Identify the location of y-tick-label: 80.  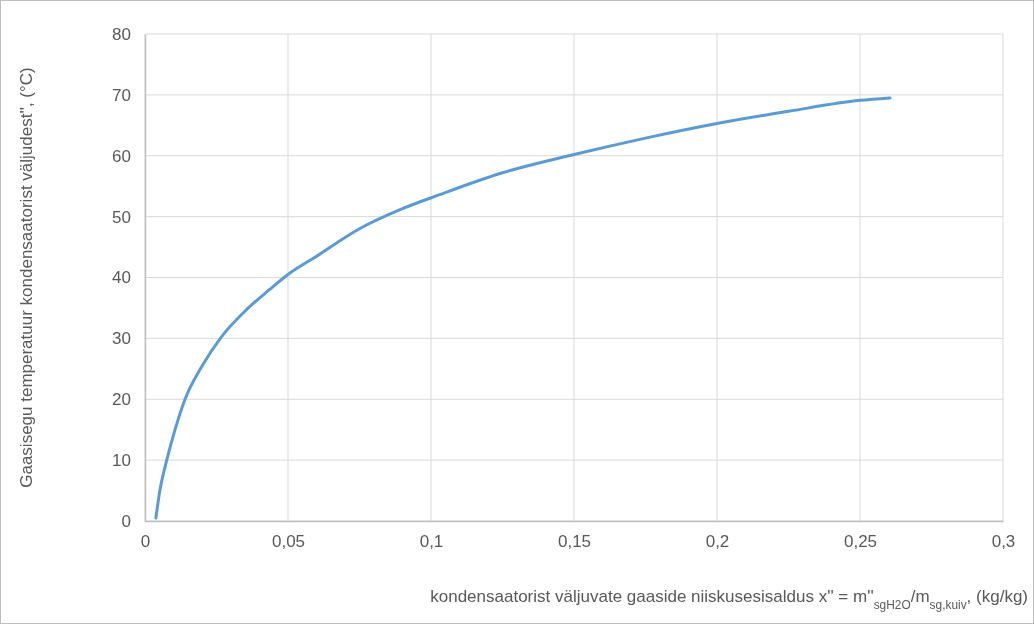
(121, 34).